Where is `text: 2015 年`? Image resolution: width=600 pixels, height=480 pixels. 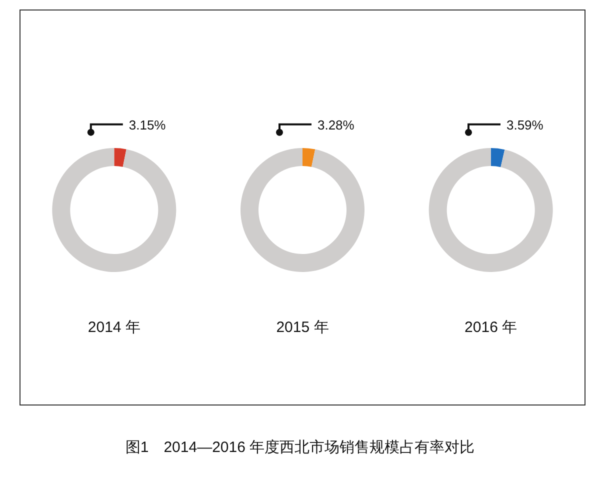
text: 2015 年 is located at coordinates (302, 327).